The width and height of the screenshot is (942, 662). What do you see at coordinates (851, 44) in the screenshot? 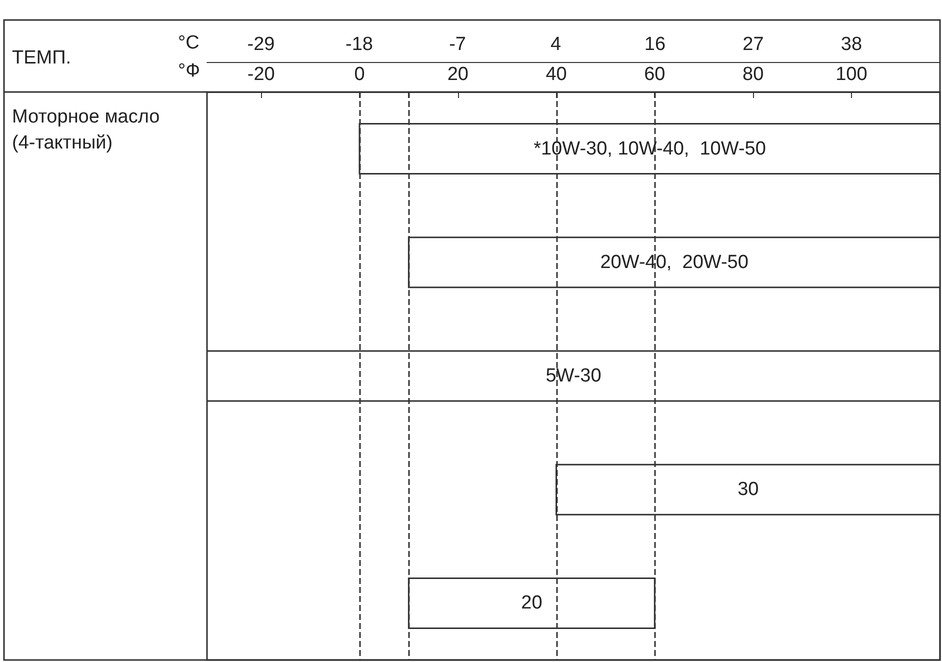
I see `x2-tick-label: 38` at bounding box center [851, 44].